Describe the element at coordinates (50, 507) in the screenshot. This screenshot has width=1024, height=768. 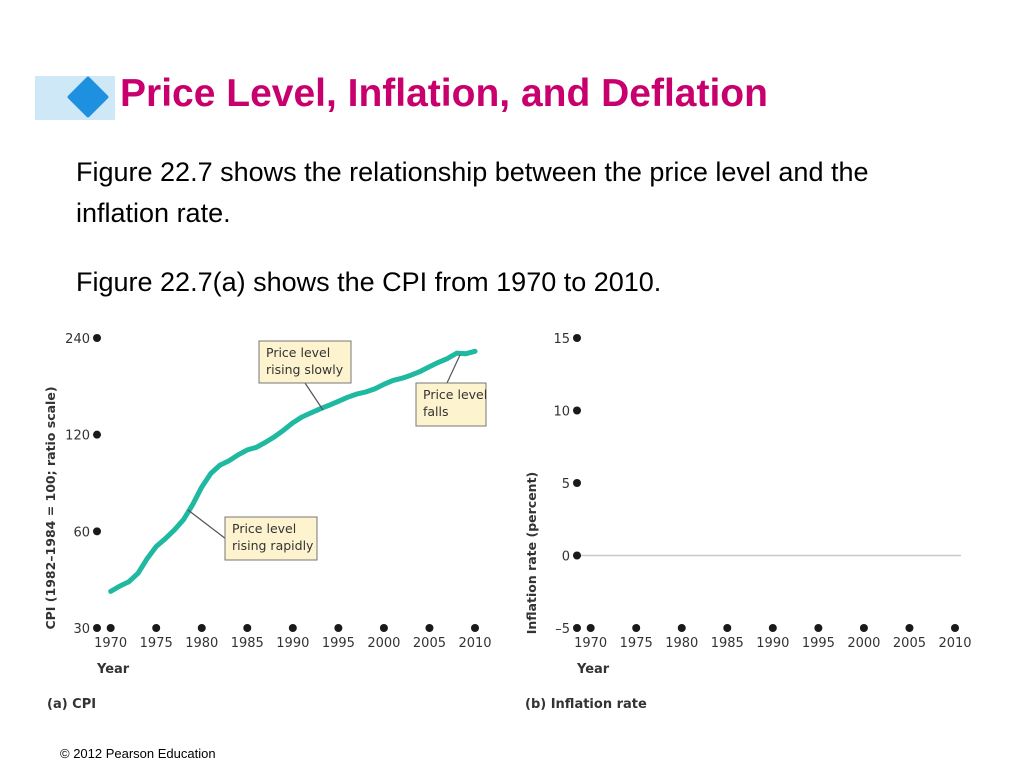
I see `y-axis-label: CPI (1982–1984 = 100; ratio scale)` at that location.